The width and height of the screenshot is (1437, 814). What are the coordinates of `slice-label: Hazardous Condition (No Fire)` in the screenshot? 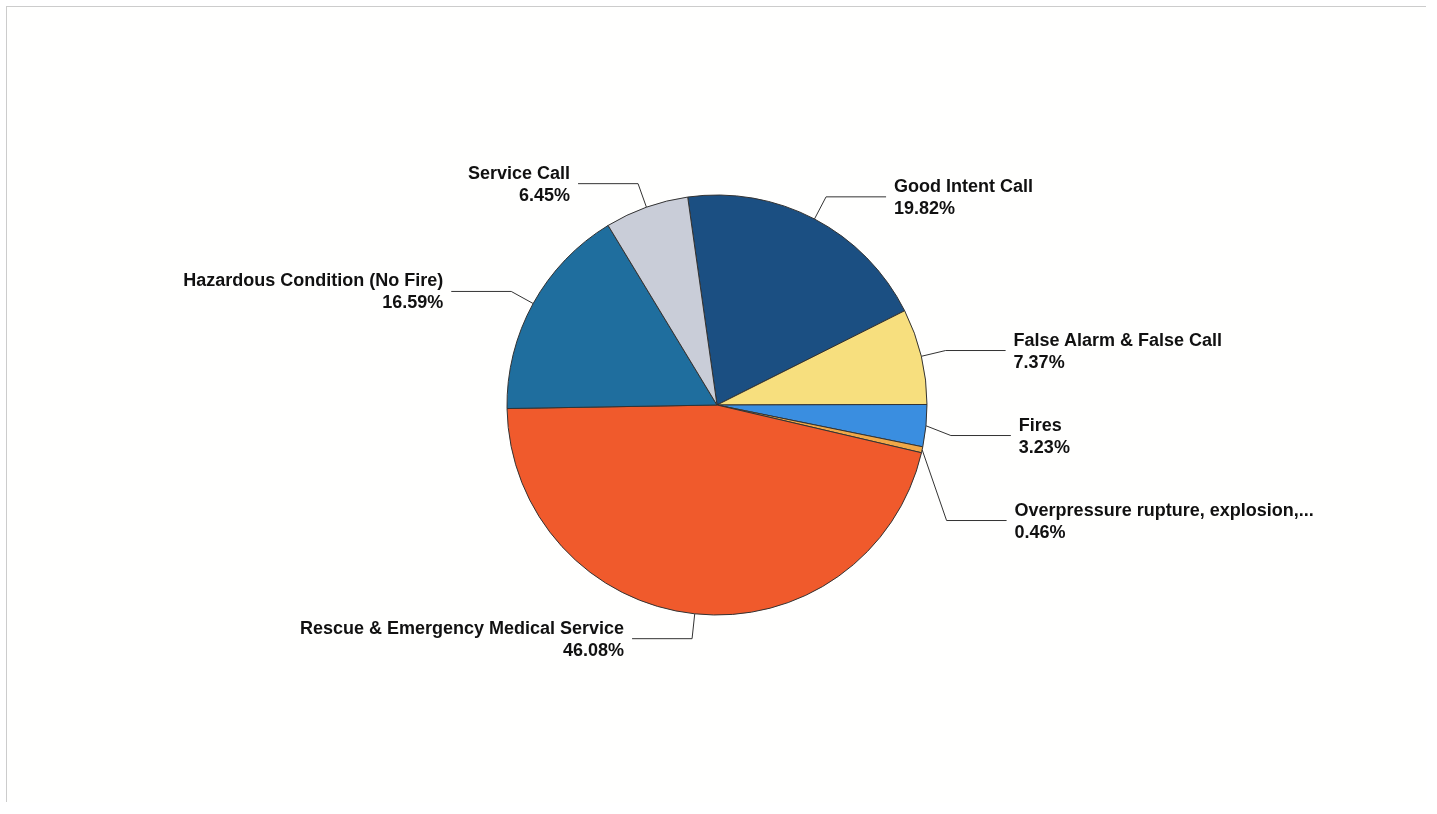 It's located at (313, 280).